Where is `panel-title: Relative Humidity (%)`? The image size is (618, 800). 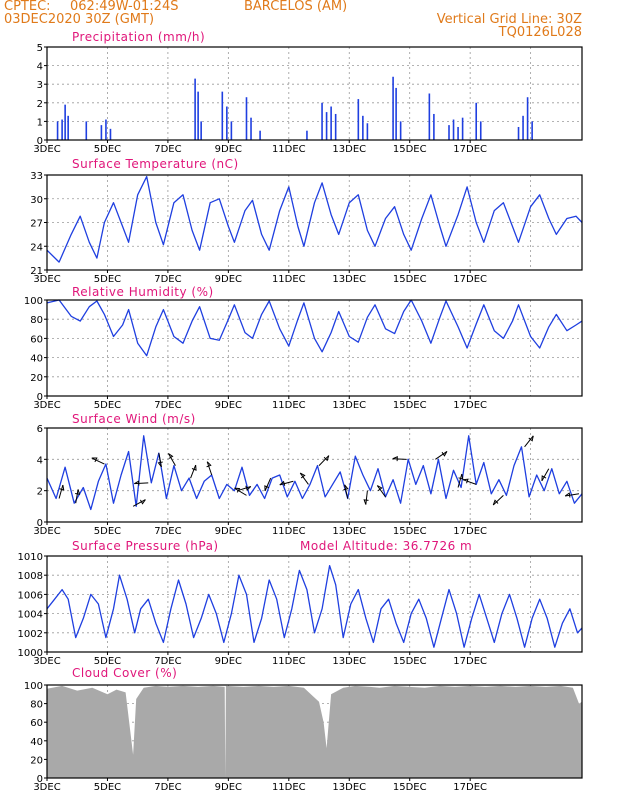
panel-title: Relative Humidity (%) is located at coordinates (143, 292).